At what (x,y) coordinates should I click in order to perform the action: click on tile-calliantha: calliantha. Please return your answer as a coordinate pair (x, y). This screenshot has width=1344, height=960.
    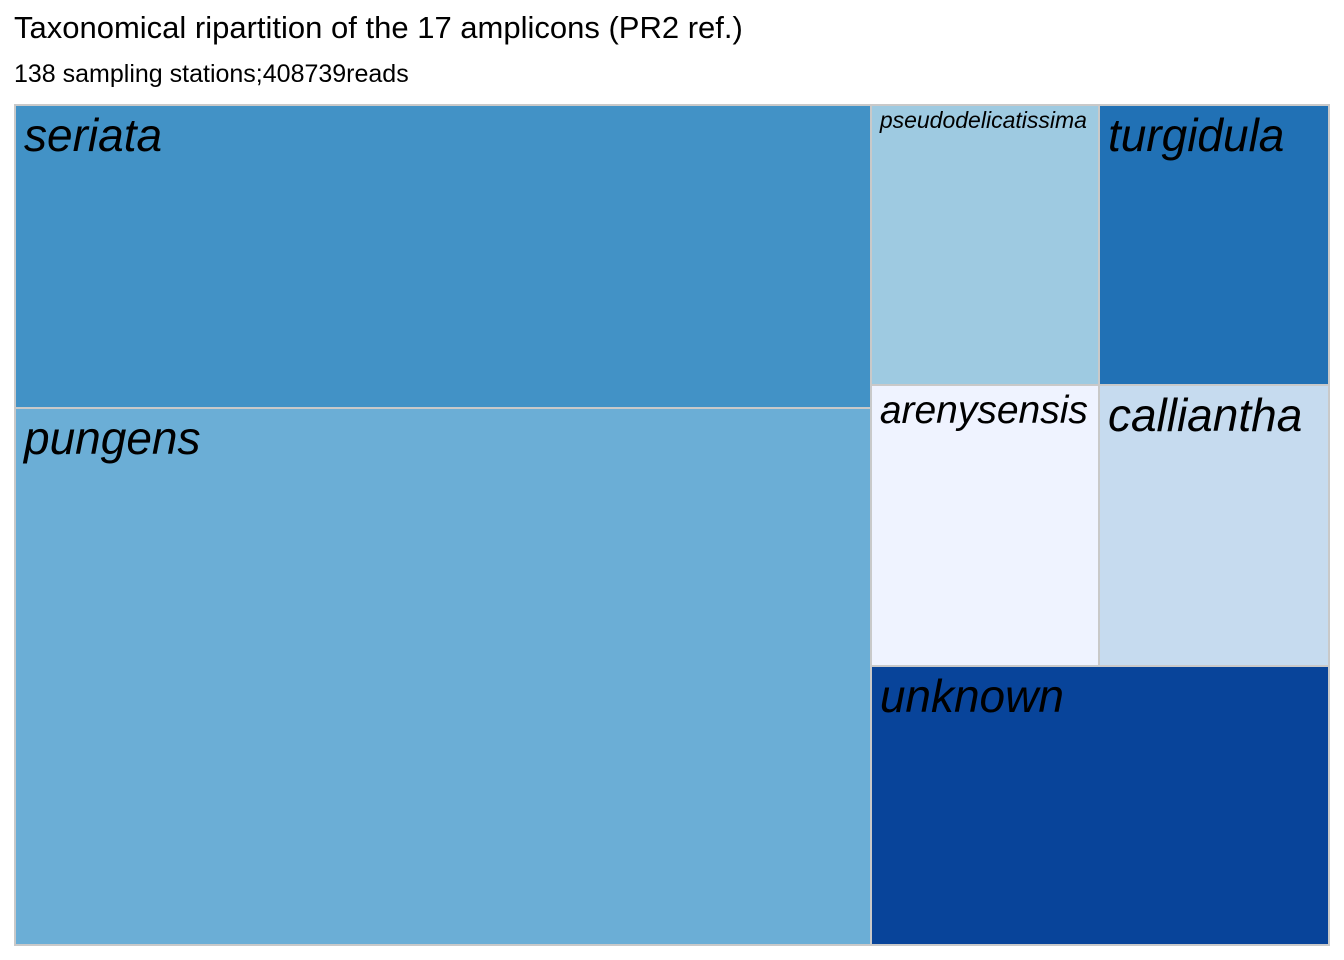
    Looking at the image, I should click on (1213, 525).